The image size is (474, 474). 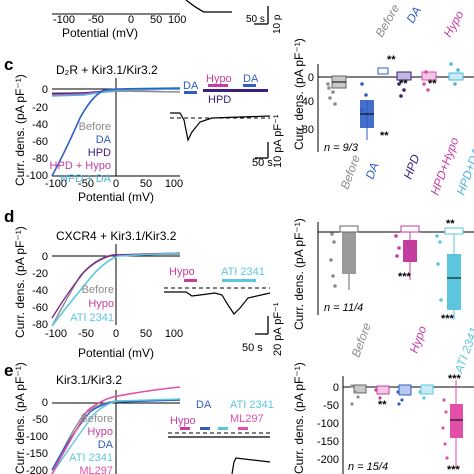 What do you see at coordinates (80, 166) in the screenshot?
I see `panel-c-legend-hpd-hypo: HPD + Hypo` at bounding box center [80, 166].